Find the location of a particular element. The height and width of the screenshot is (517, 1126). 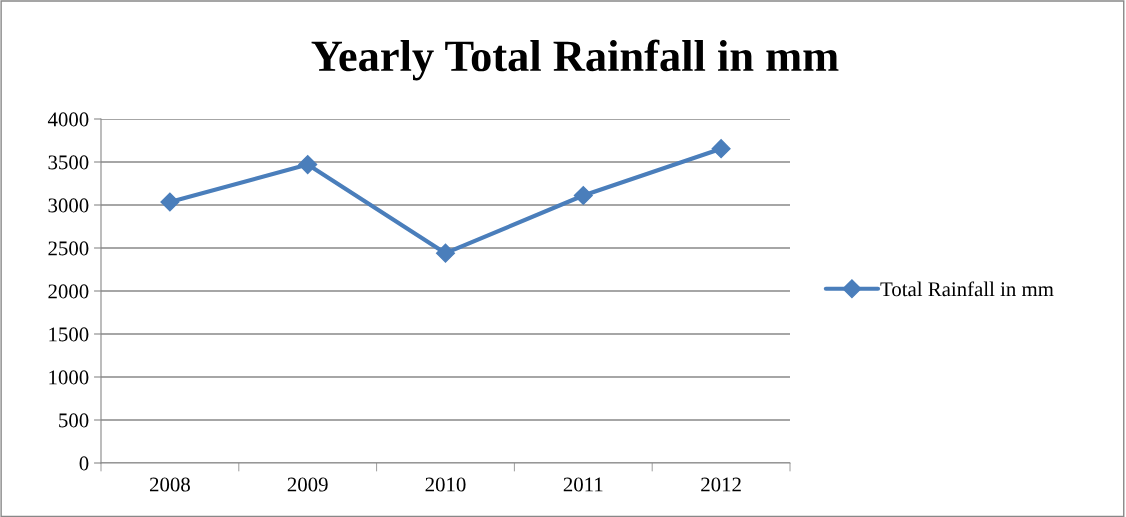

y-tick-label: 0 is located at coordinates (84, 463).